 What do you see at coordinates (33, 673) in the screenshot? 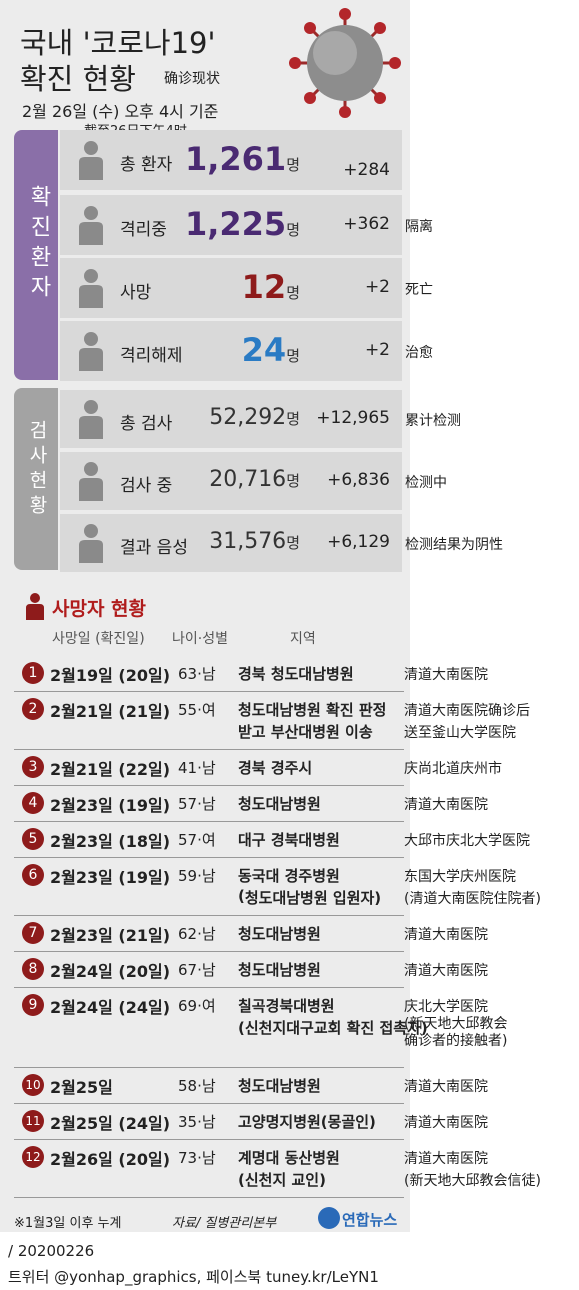
I see `row-number: 1` at bounding box center [33, 673].